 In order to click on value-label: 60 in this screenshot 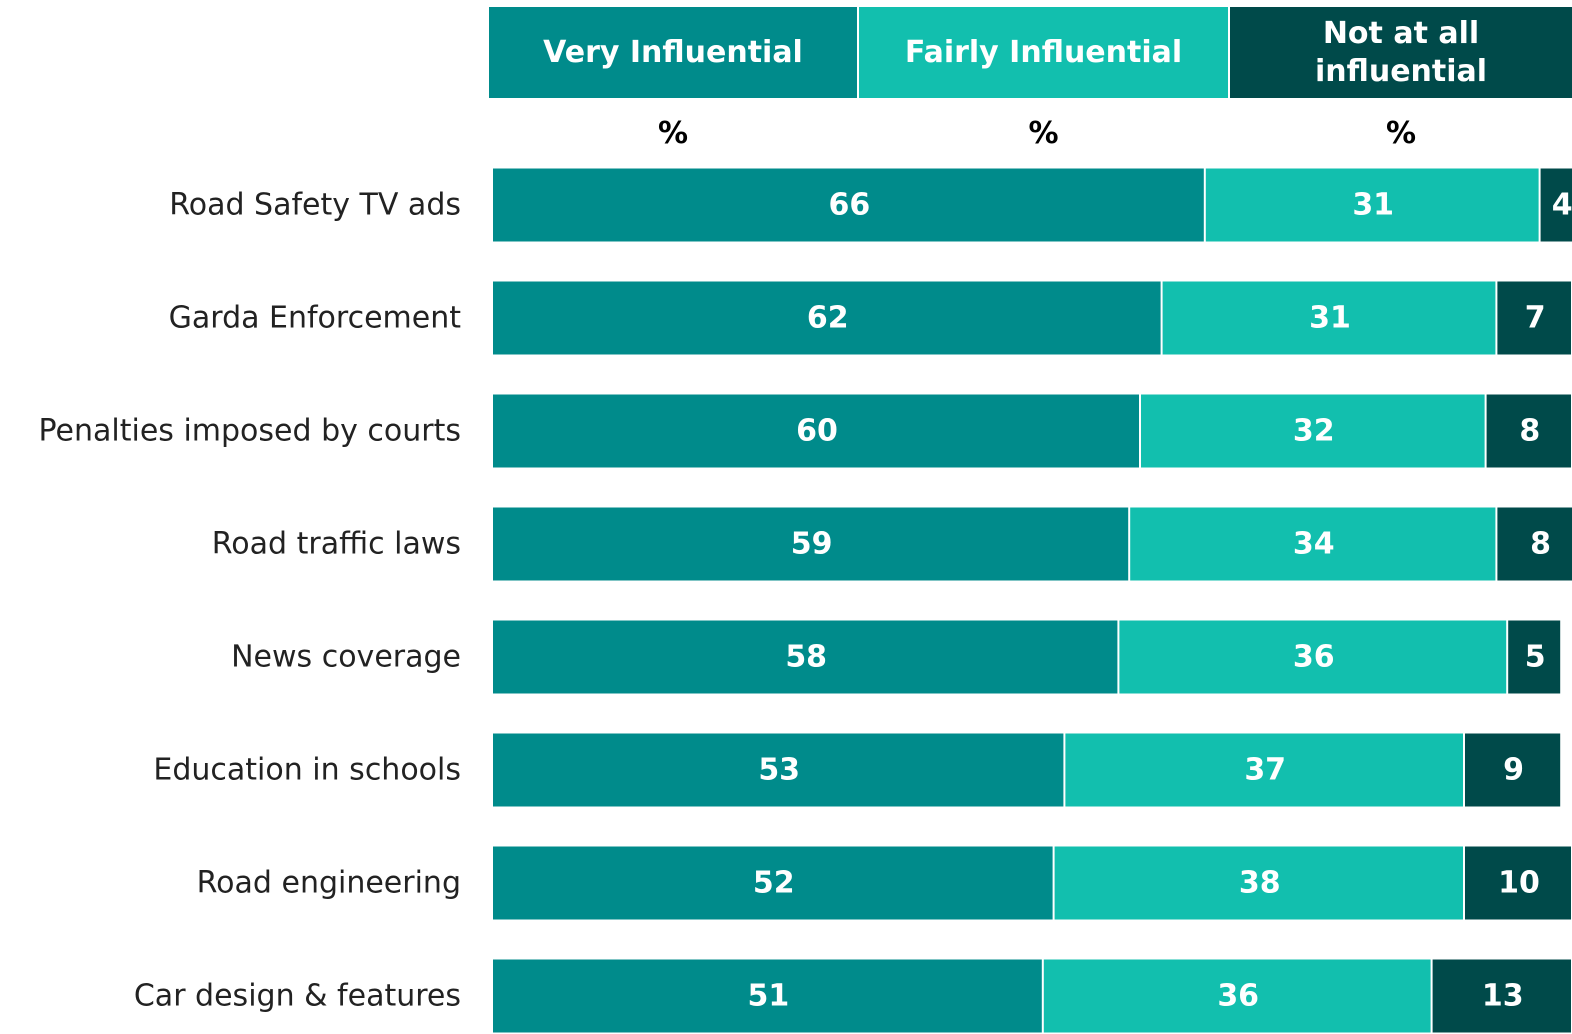, I will do `click(817, 431)`.